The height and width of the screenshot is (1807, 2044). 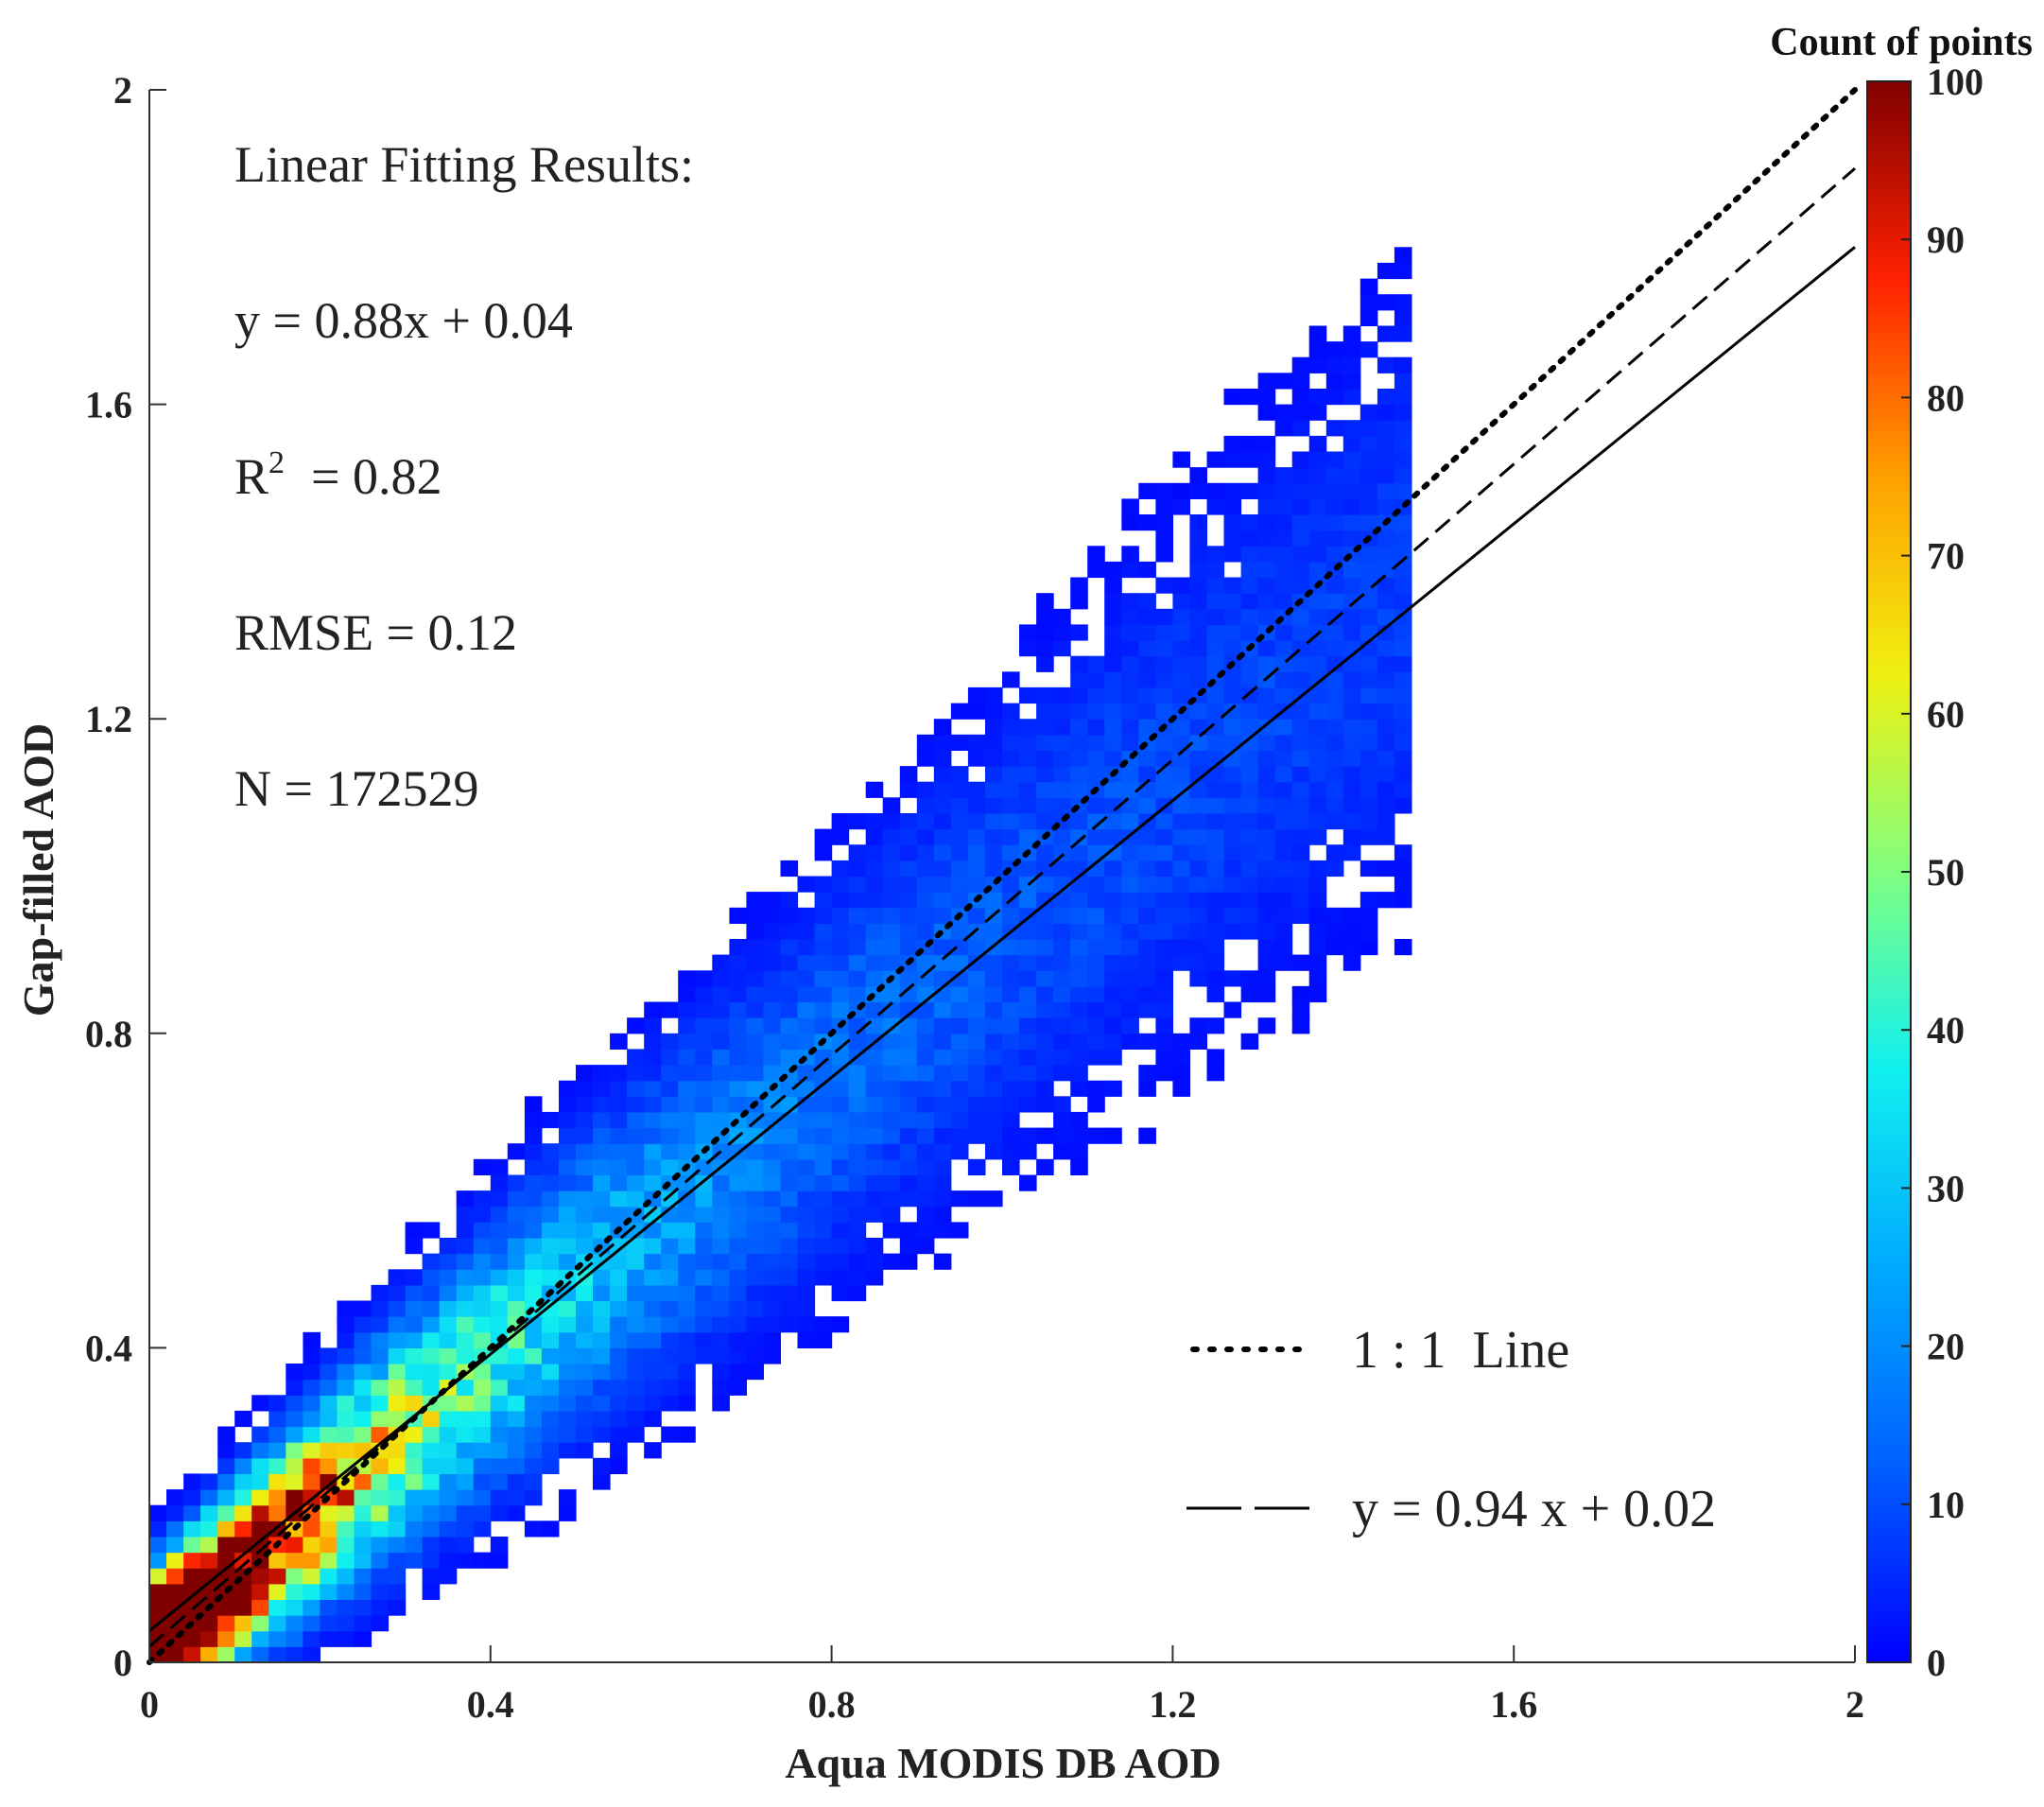 I want to click on legend: 1 : 1 Line y = 0.94 x + 0.02, so click(x=1451, y=1430).